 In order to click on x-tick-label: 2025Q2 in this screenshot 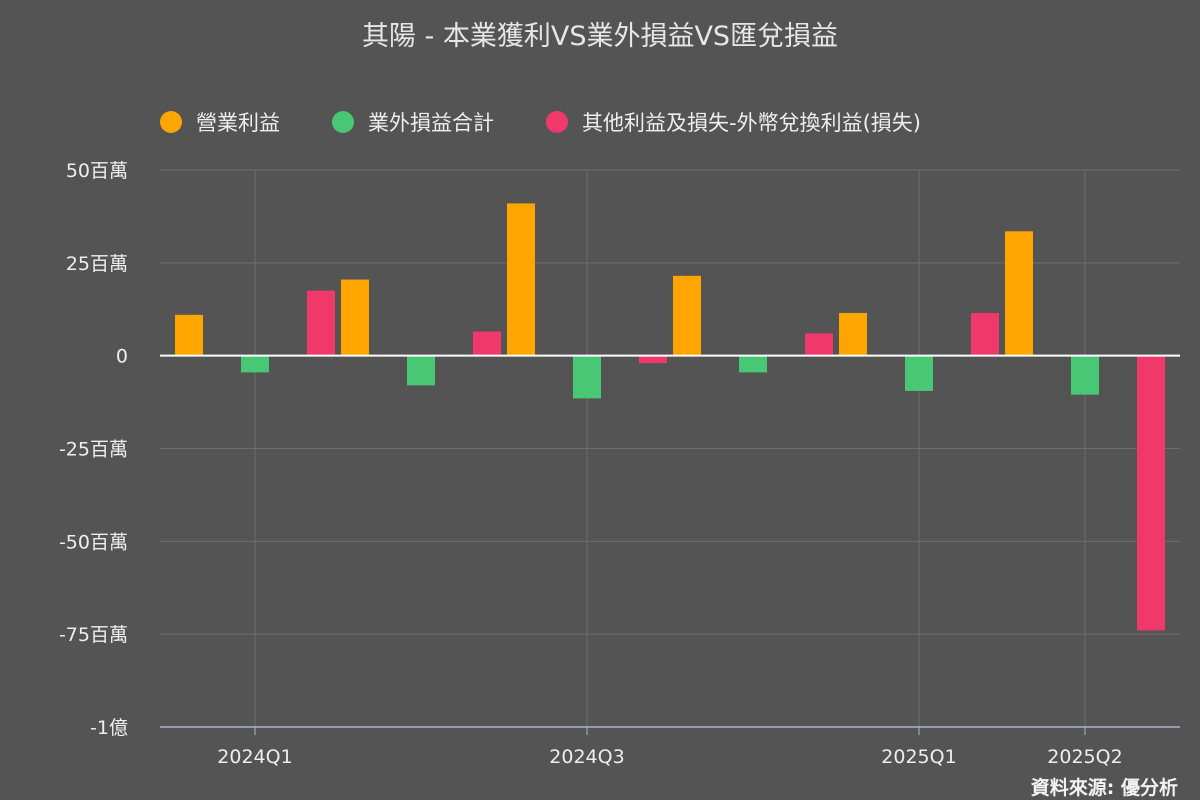, I will do `click(1084, 757)`.